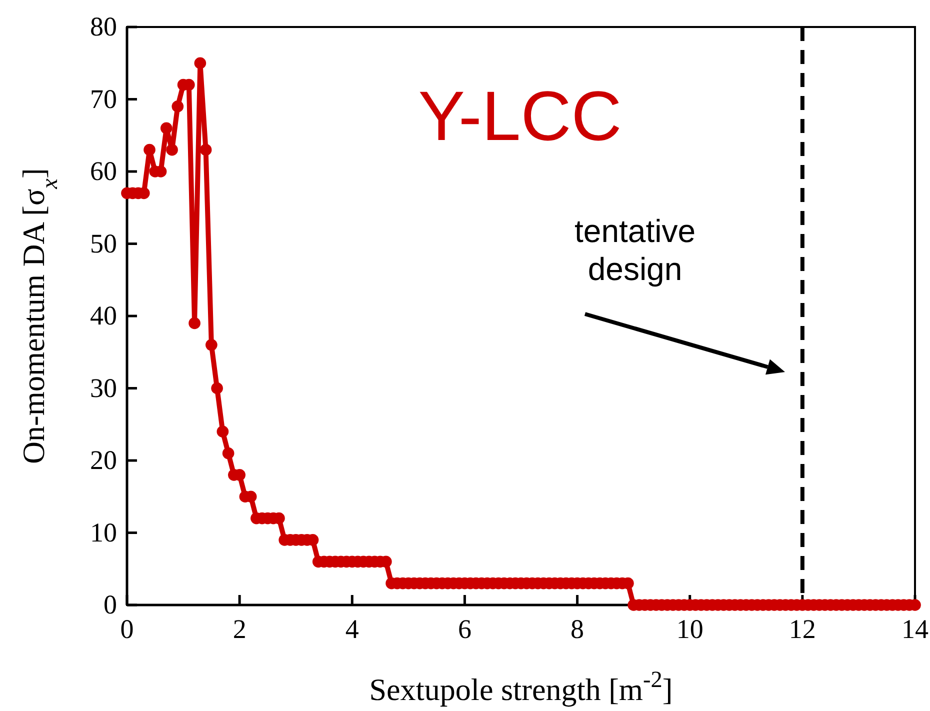 The width and height of the screenshot is (930, 711). Describe the element at coordinates (103, 243) in the screenshot. I see `y-tick-label: 50` at that location.